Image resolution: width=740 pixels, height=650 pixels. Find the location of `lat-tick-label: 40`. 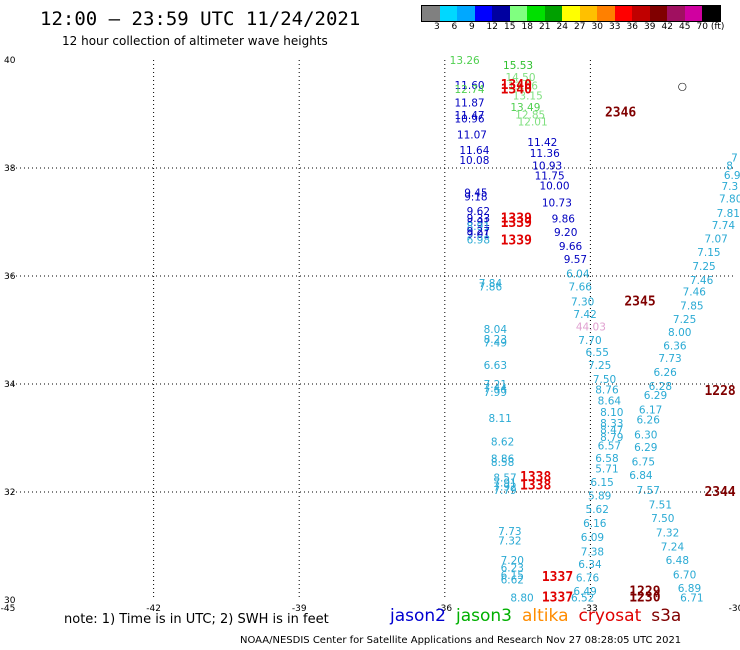

lat-tick-label: 40 is located at coordinates (10, 61).